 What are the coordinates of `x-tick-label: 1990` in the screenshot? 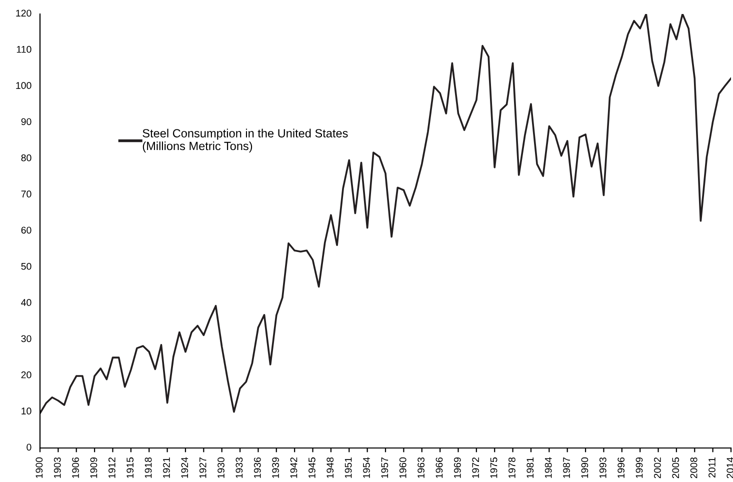 It's located at (584, 467).